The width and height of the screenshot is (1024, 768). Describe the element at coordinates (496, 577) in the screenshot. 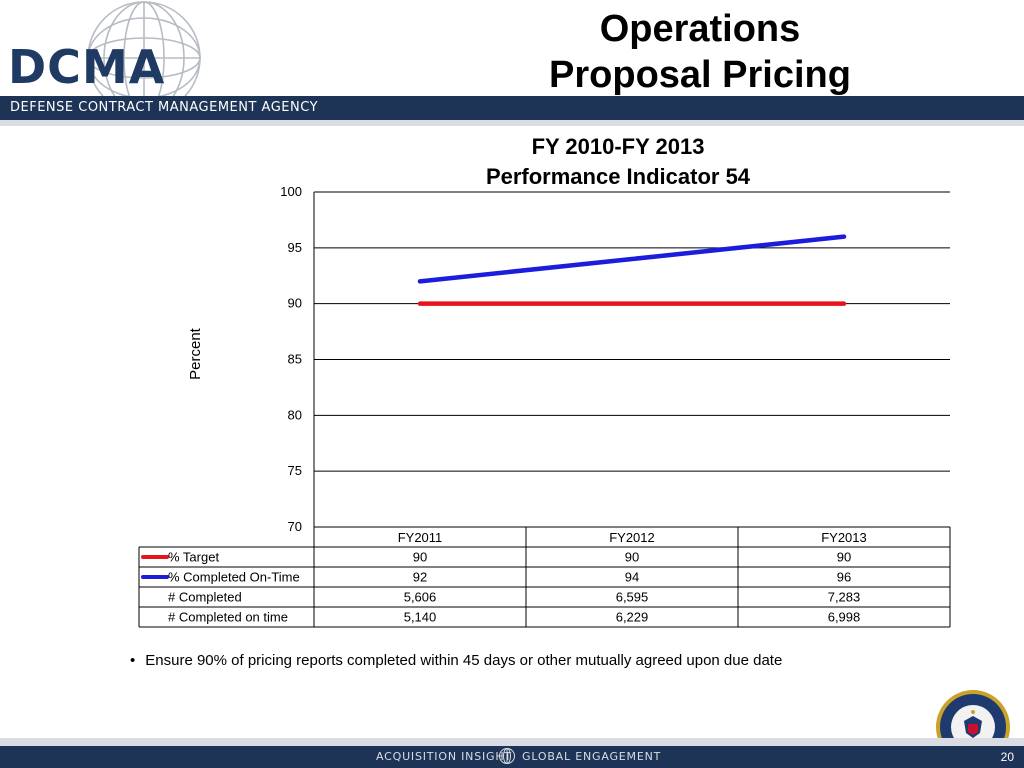

I see `table-row: % Completed On-Time 92 94 96` at that location.